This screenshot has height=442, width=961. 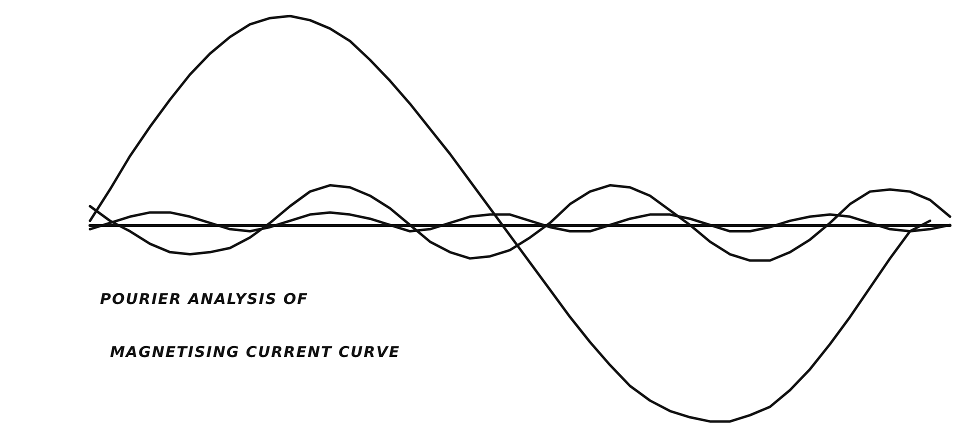 What do you see at coordinates (204, 299) in the screenshot?
I see `annotation: POURIER ANALYSIS OF` at bounding box center [204, 299].